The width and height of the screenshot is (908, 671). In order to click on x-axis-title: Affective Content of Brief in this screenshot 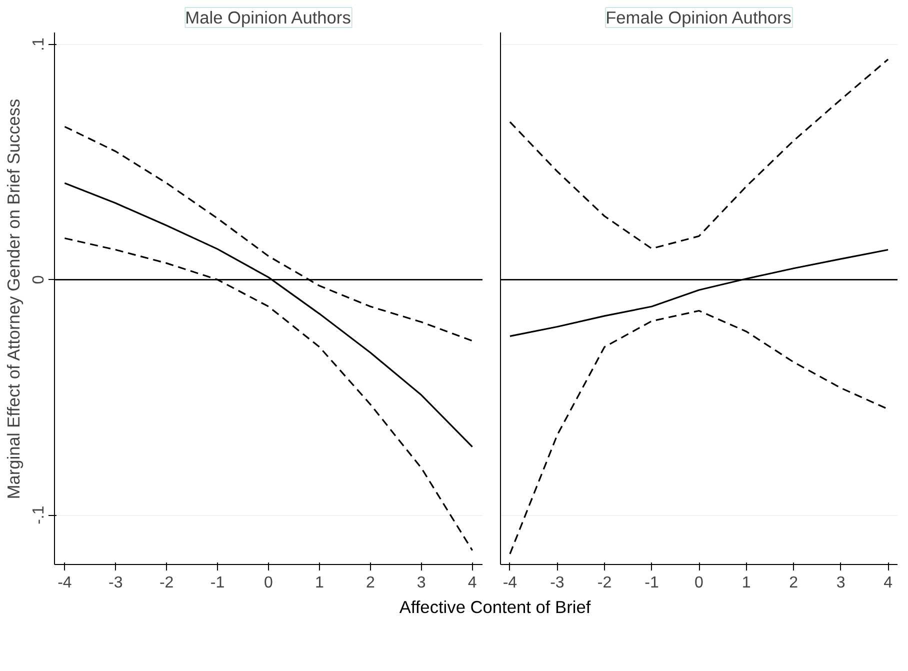, I will do `click(495, 607)`.